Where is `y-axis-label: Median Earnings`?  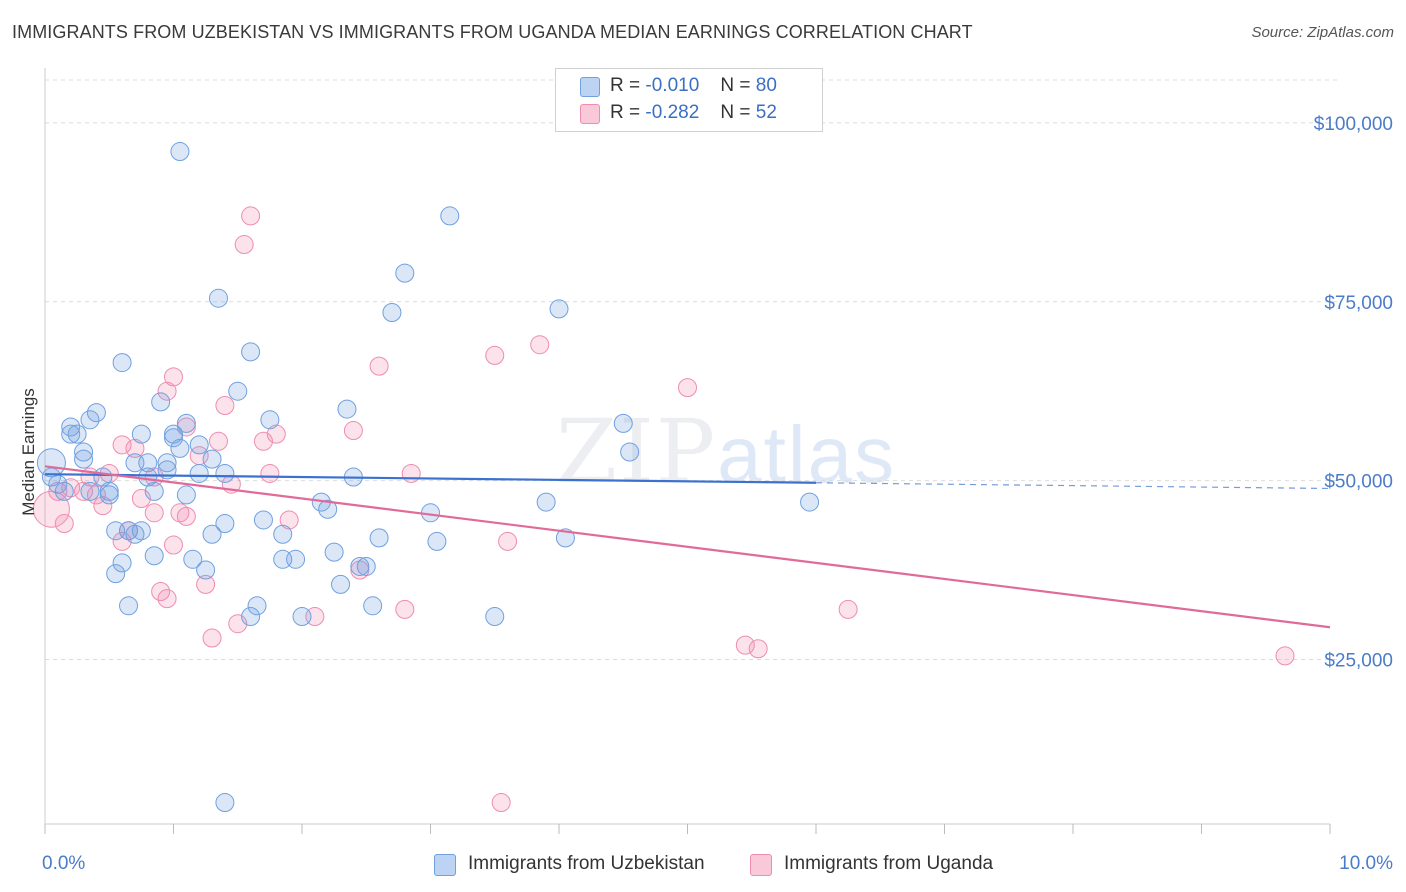
y-axis-label: Median Earnings is located at coordinates (28, 452).